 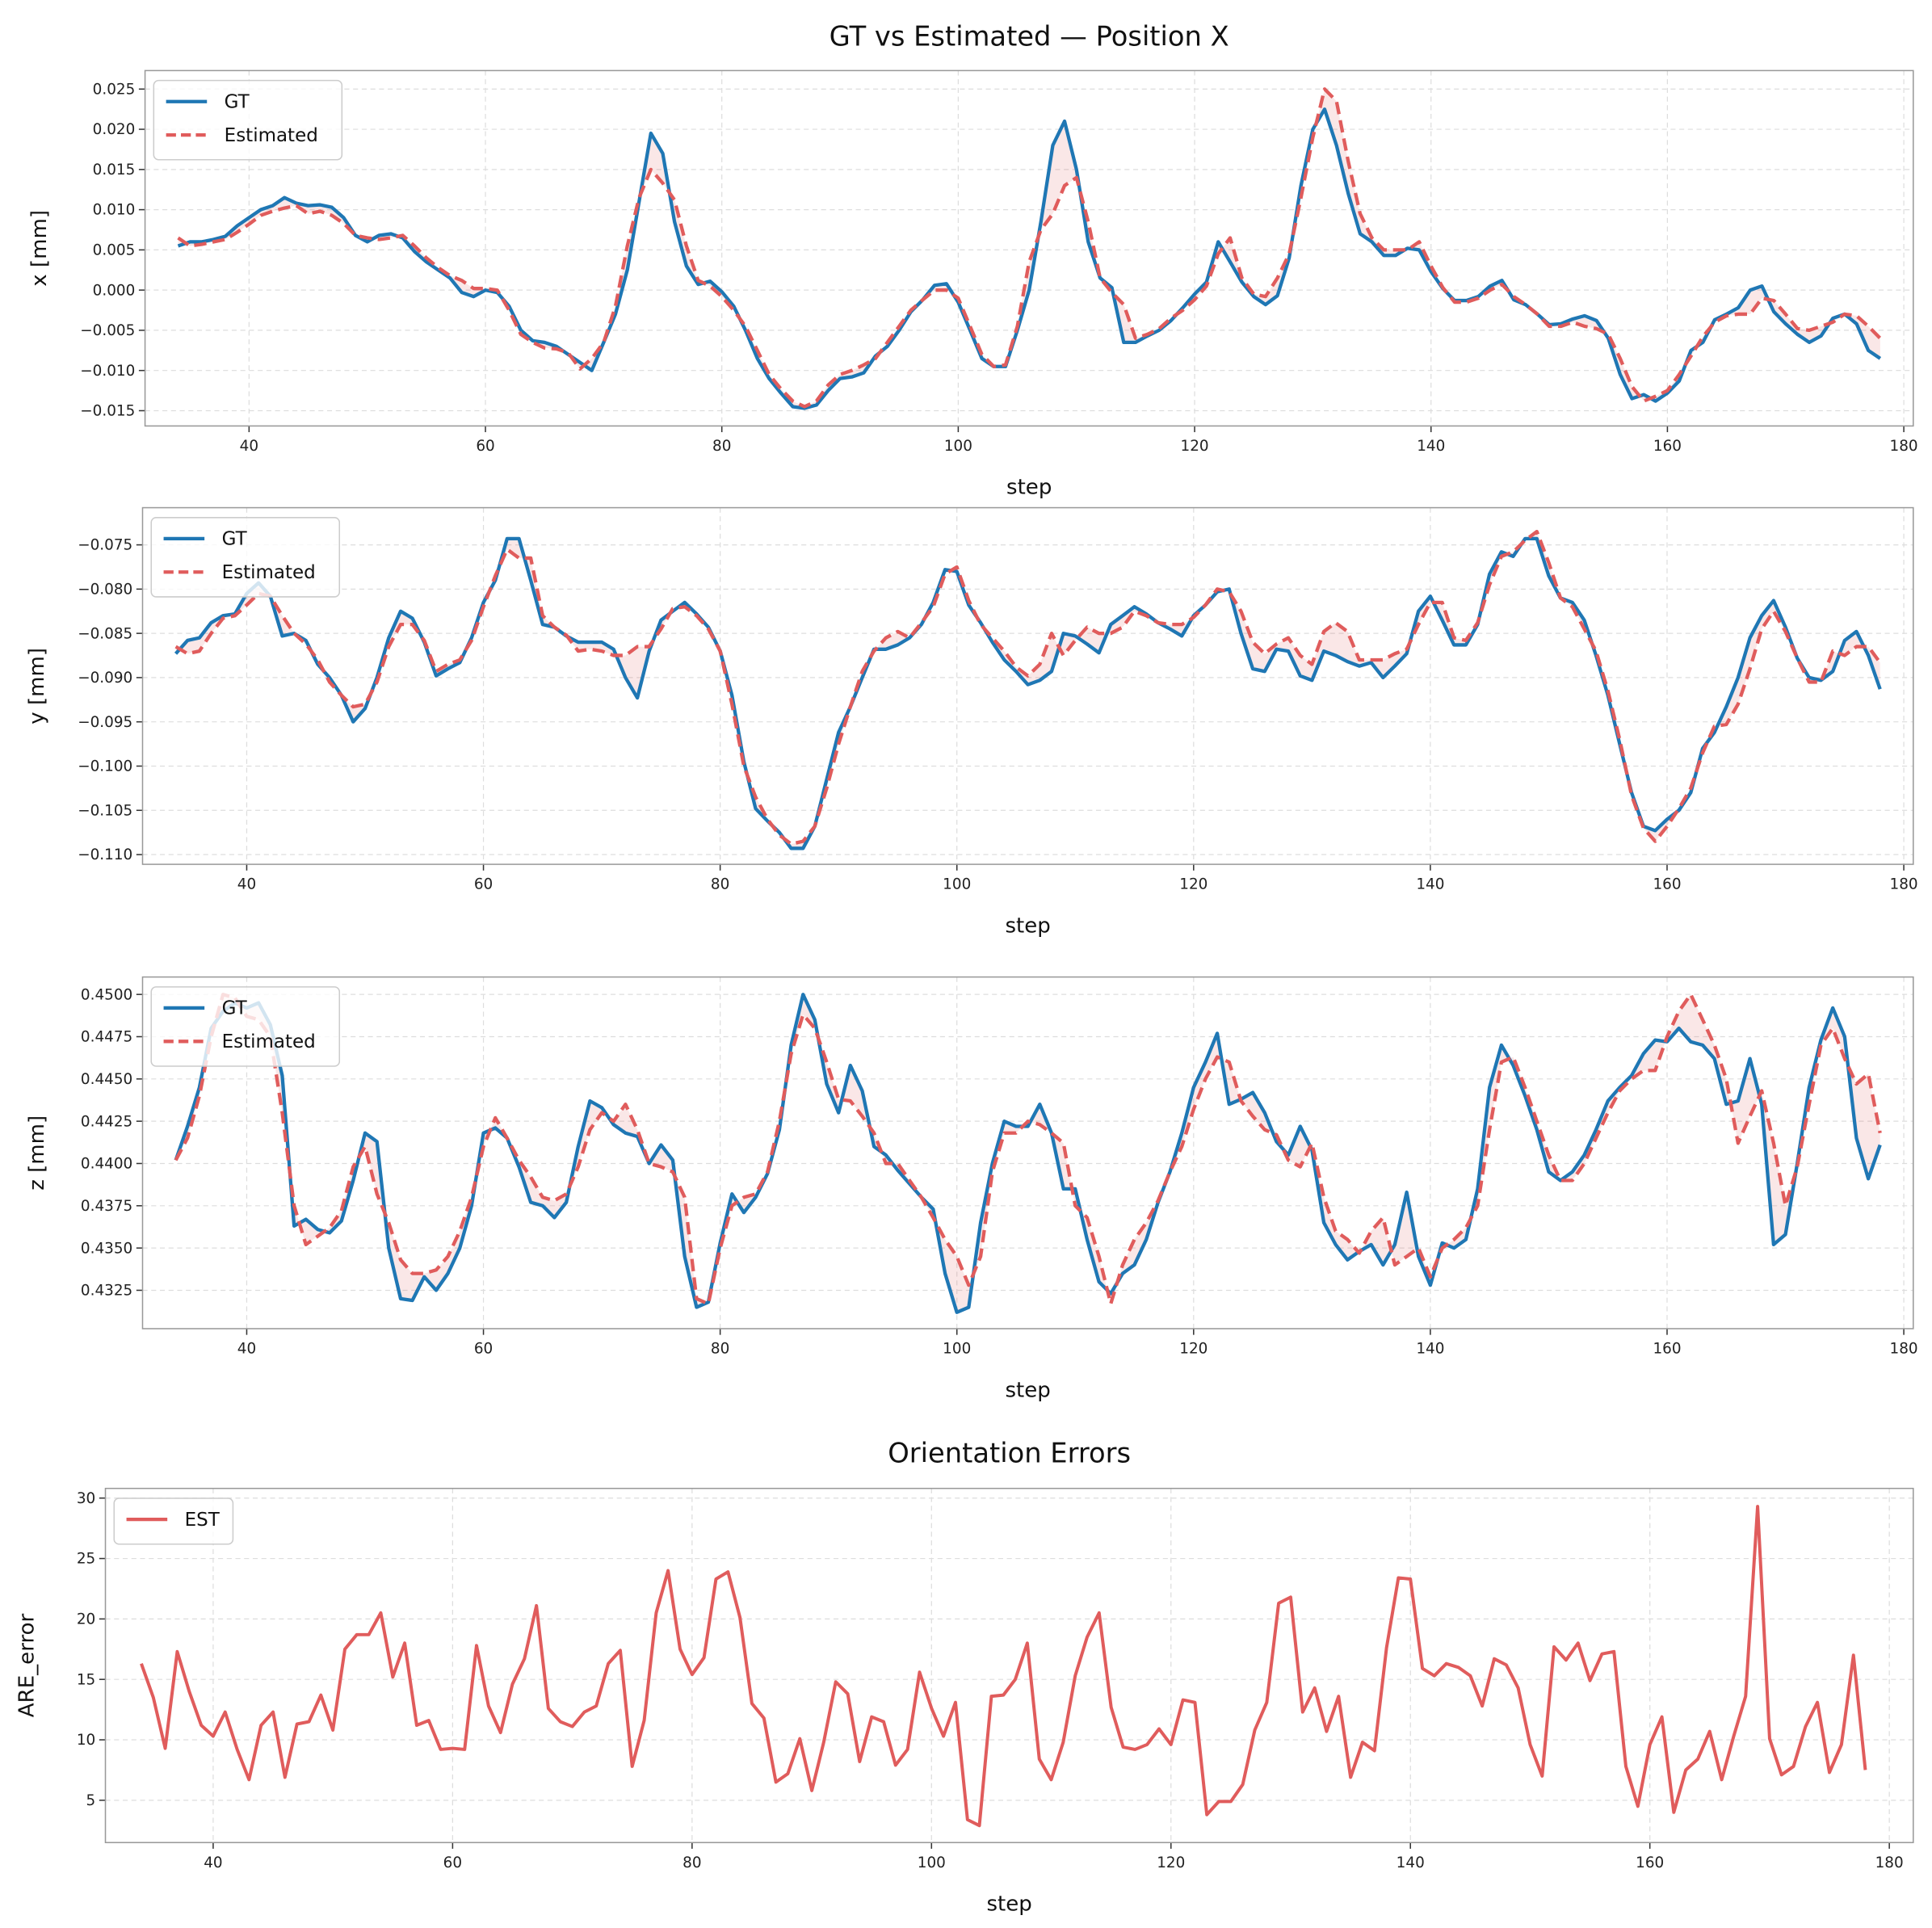 I want to click on y-tick-label: 0.4325, so click(x=106, y=1291).